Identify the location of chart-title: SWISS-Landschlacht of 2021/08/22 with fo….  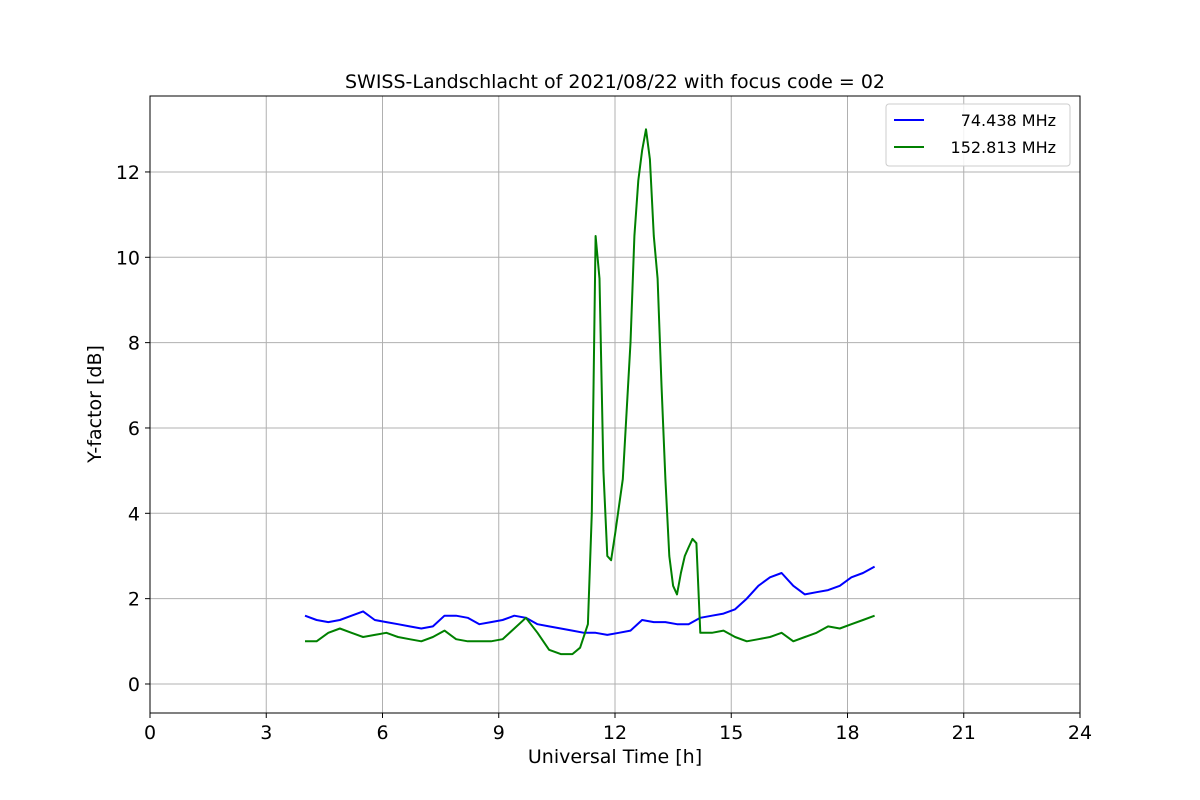
(615, 82).